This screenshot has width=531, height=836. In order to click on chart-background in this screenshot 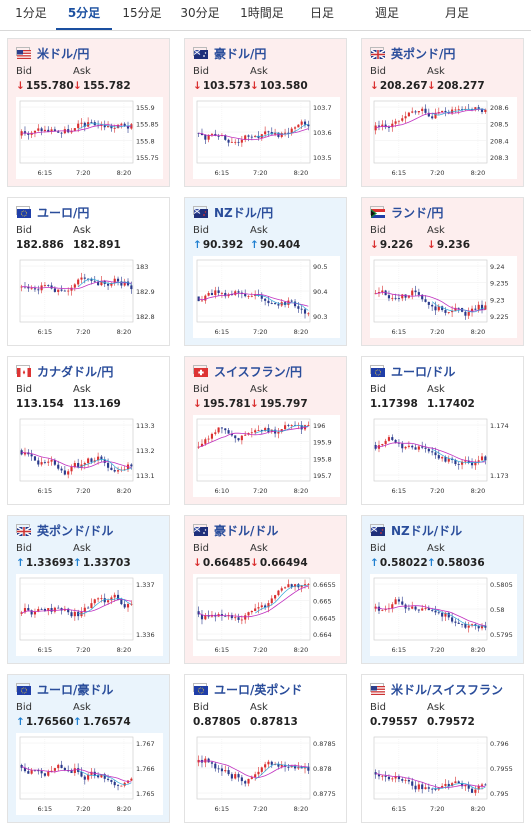, I will do `click(266, 456)`.